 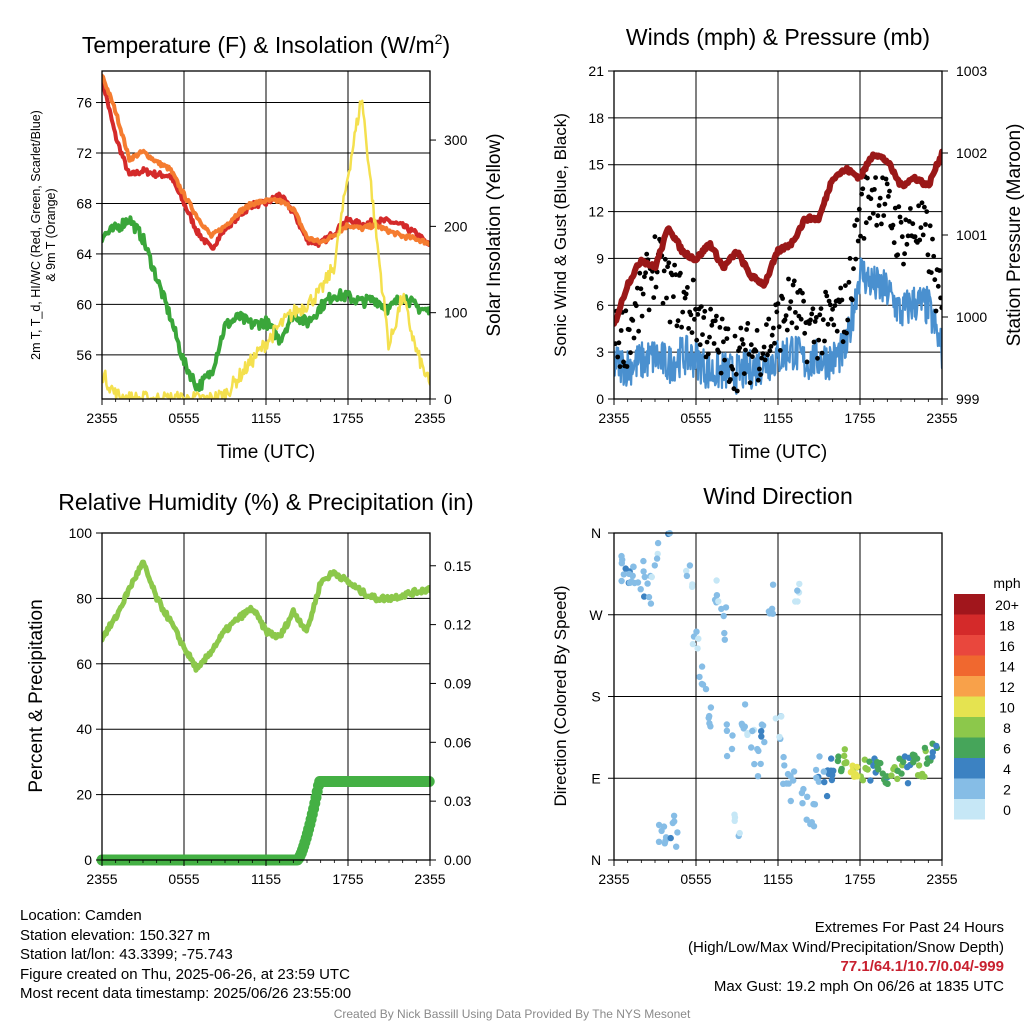 I want to click on y-tick-label: 9, so click(x=600, y=258).